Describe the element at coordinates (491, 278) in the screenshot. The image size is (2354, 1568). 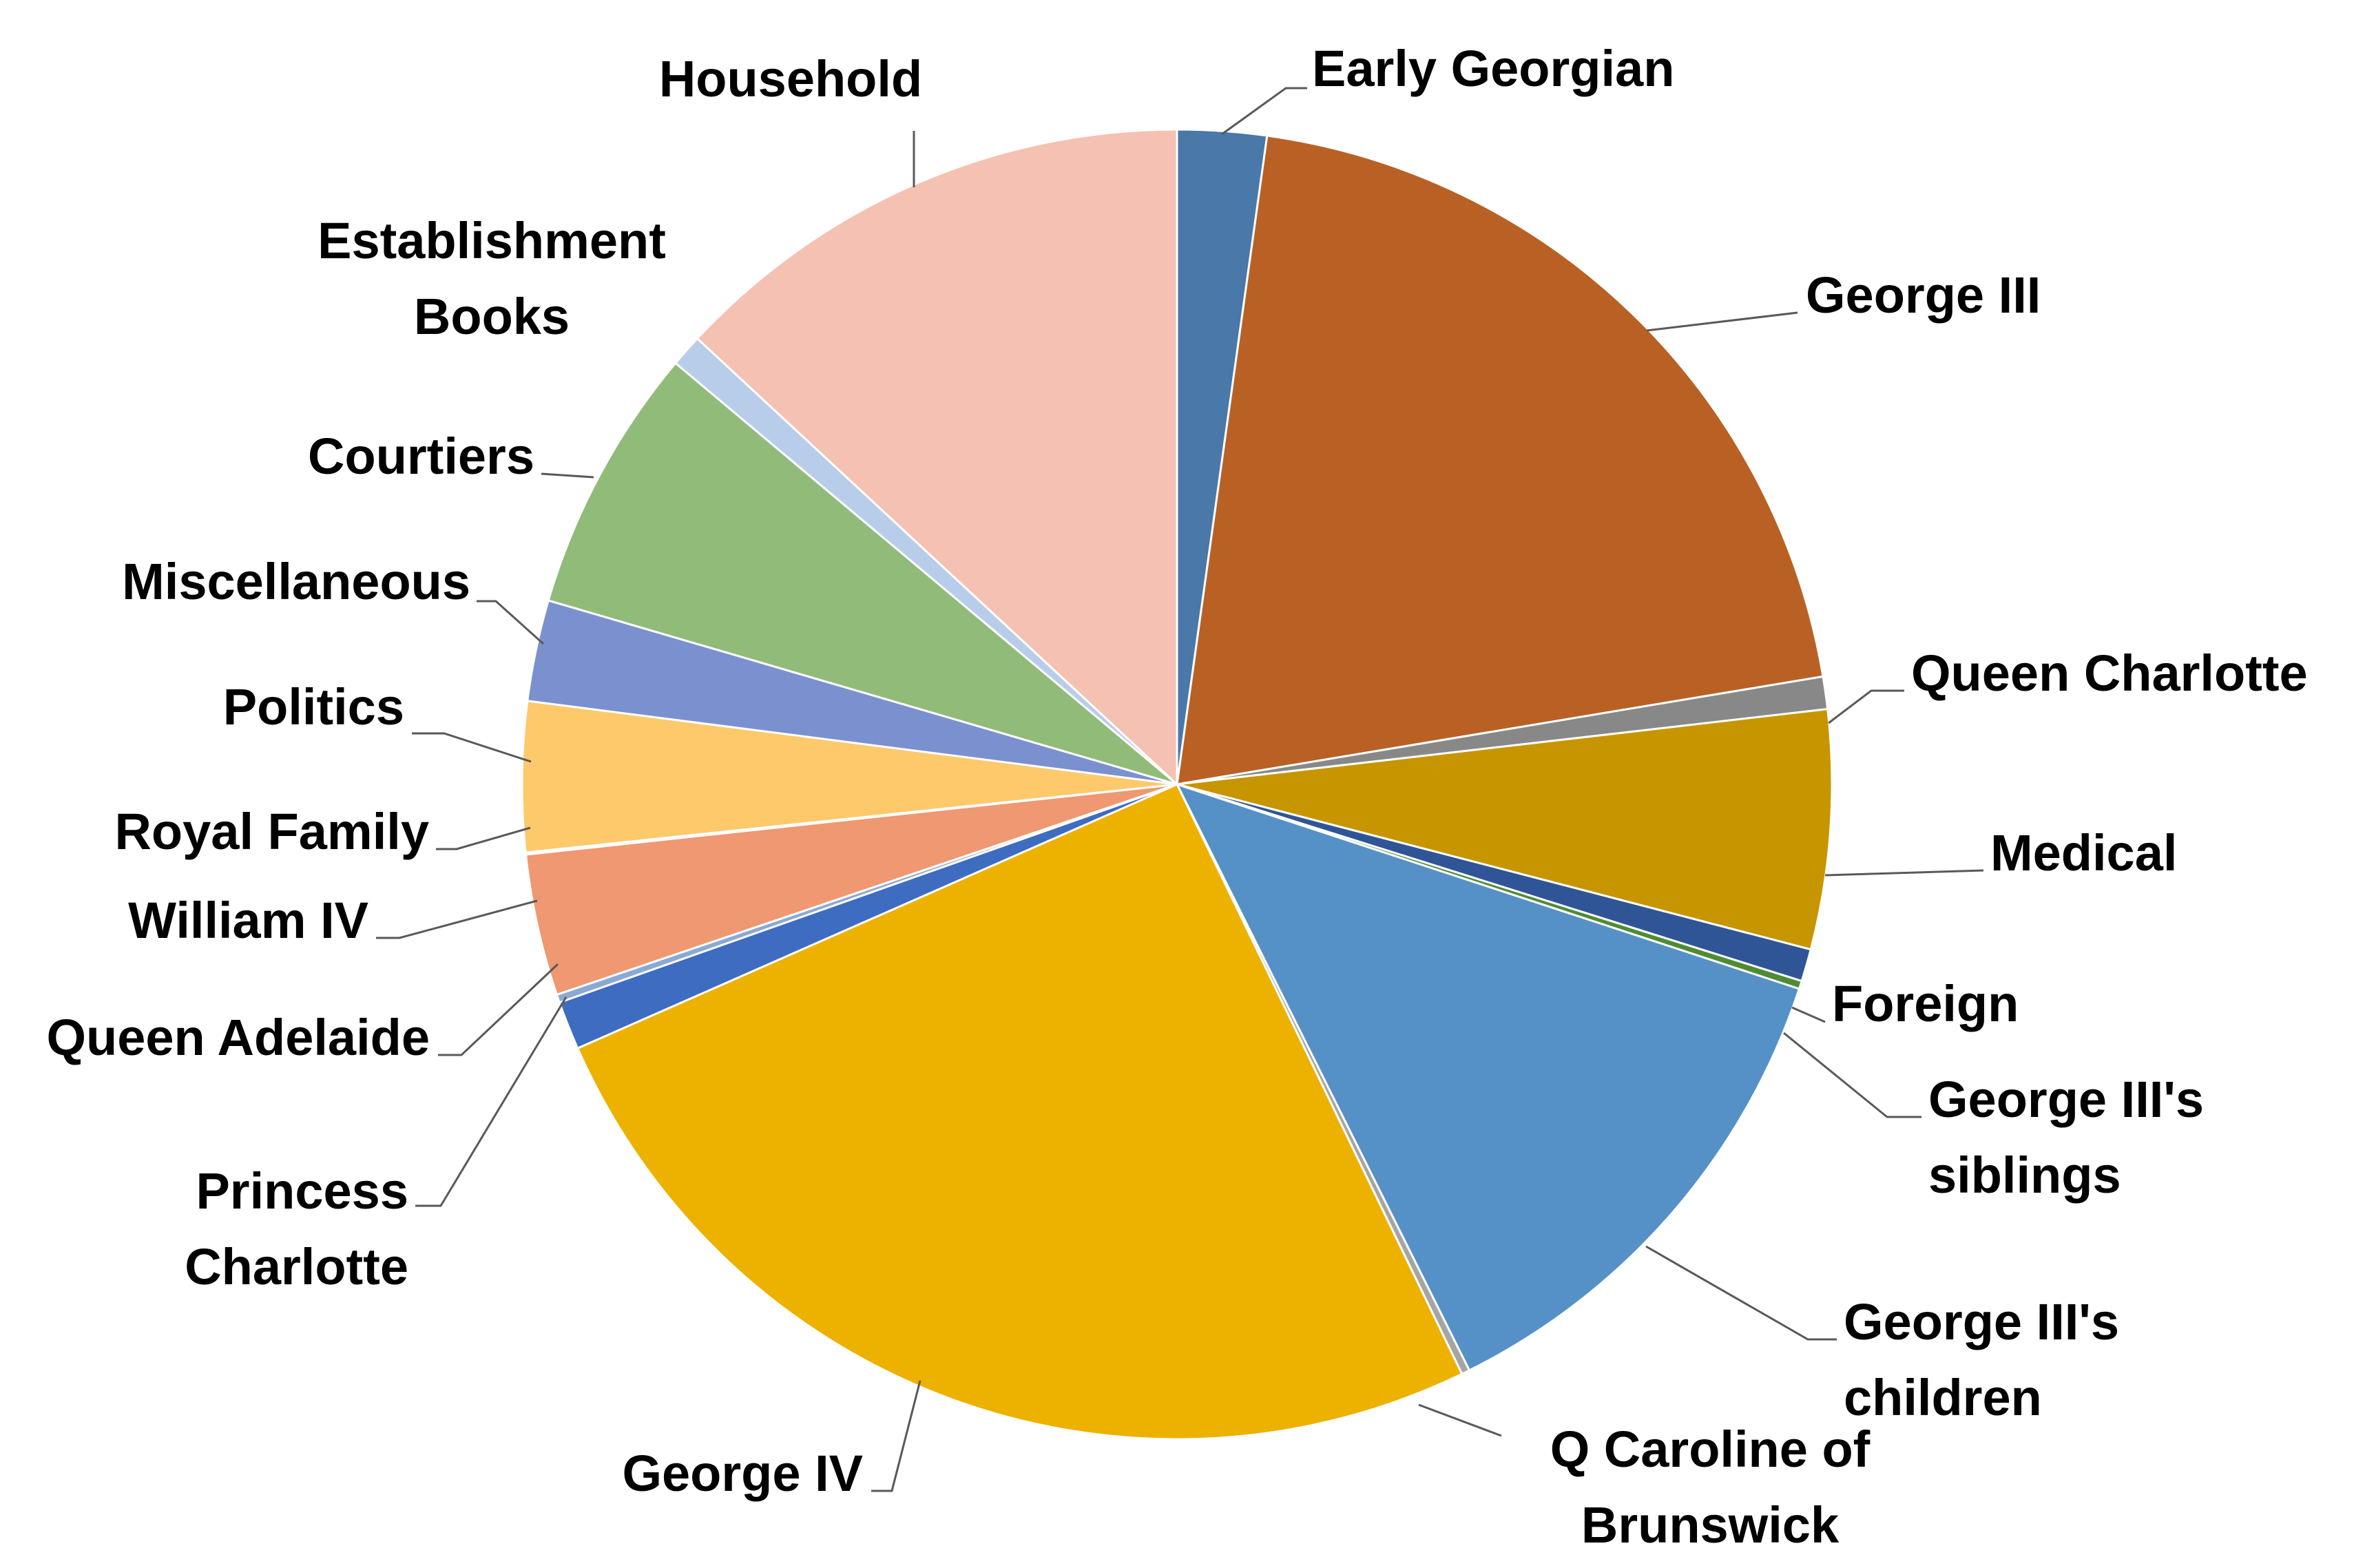
I see `slice-label-establishment-books: Establishment Books` at that location.